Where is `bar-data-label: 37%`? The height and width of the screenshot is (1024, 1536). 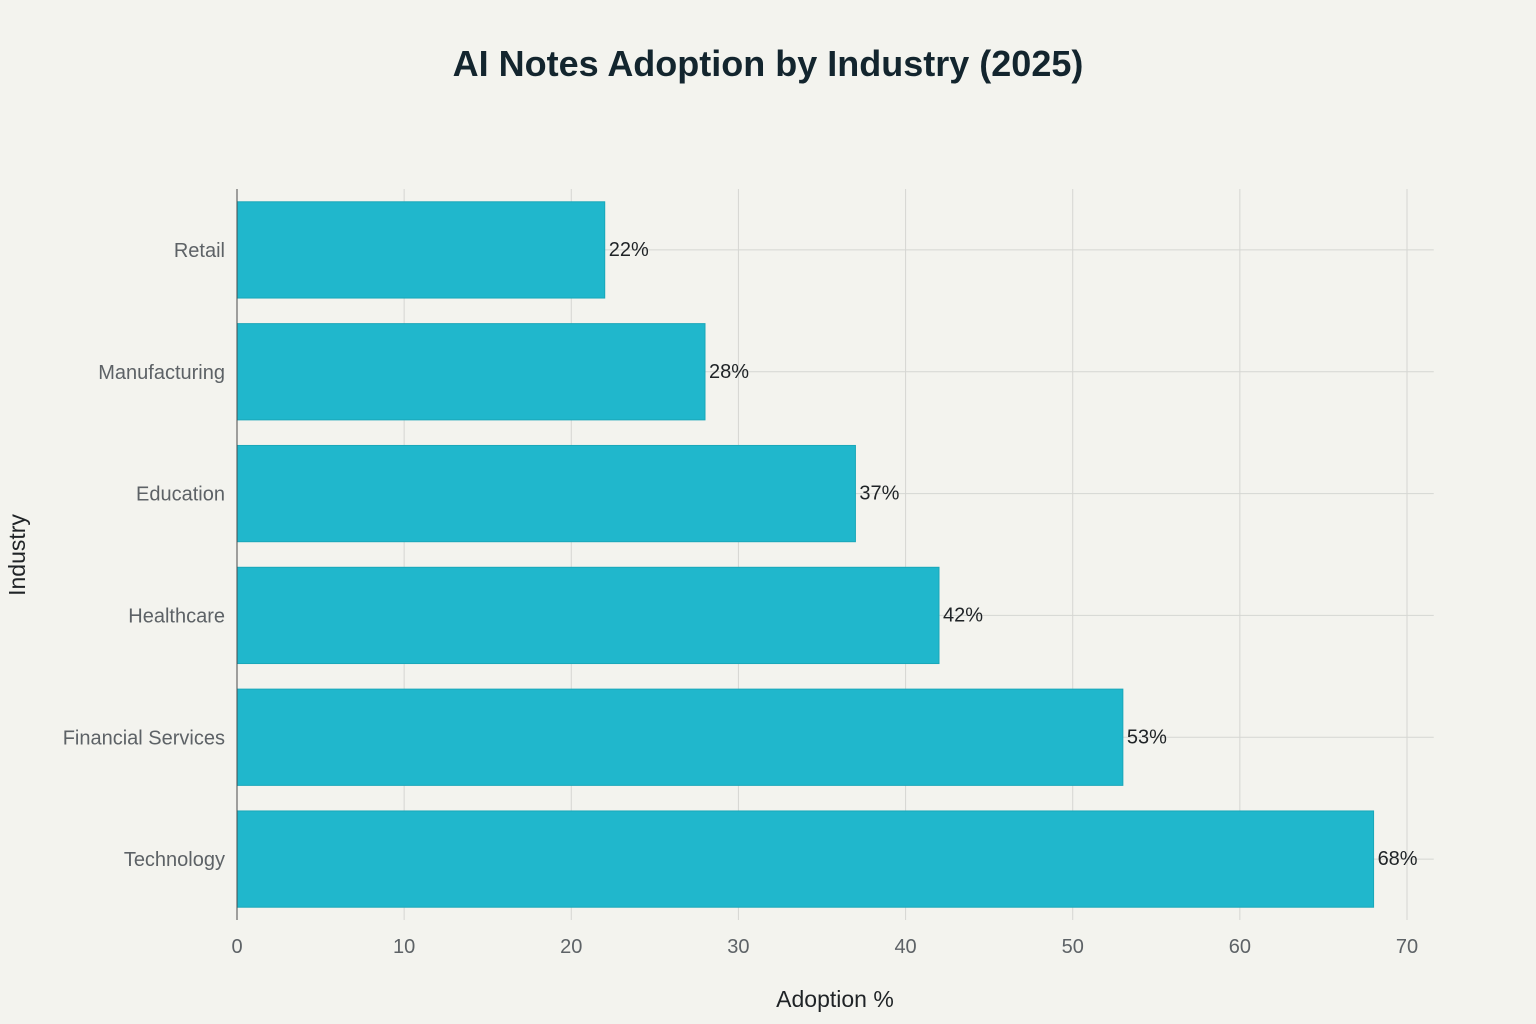
bar-data-label: 37% is located at coordinates (879, 494).